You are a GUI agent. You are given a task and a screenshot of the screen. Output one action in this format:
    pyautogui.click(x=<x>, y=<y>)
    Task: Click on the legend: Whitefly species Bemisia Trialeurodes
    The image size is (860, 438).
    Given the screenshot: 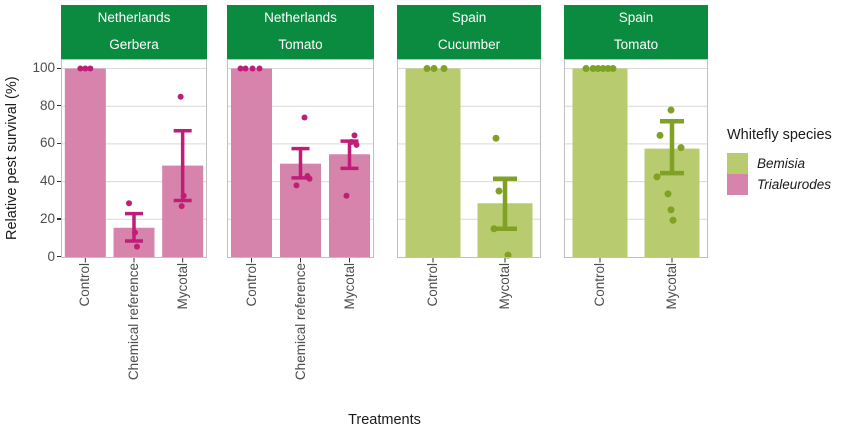 What is the action you would take?
    pyautogui.click(x=779, y=161)
    